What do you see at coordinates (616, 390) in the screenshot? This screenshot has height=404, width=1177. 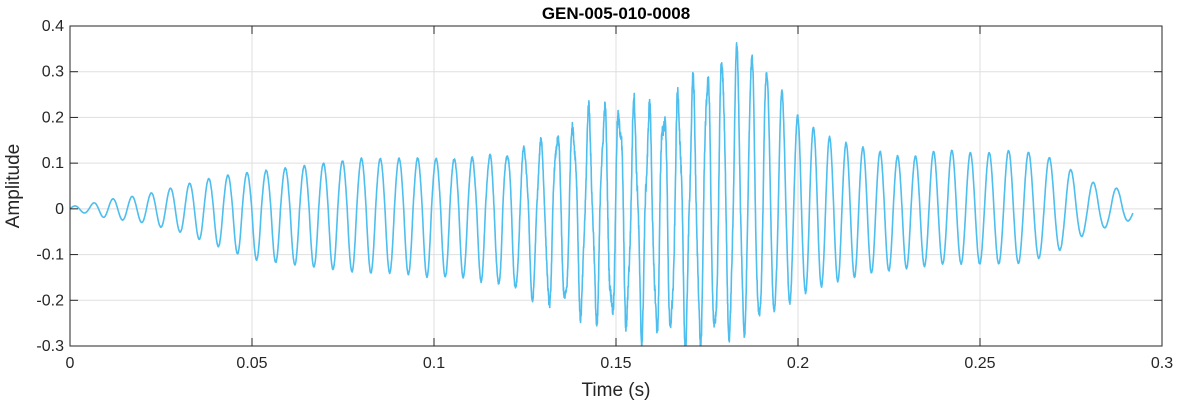 I see `x-axis-label: Time (s)` at bounding box center [616, 390].